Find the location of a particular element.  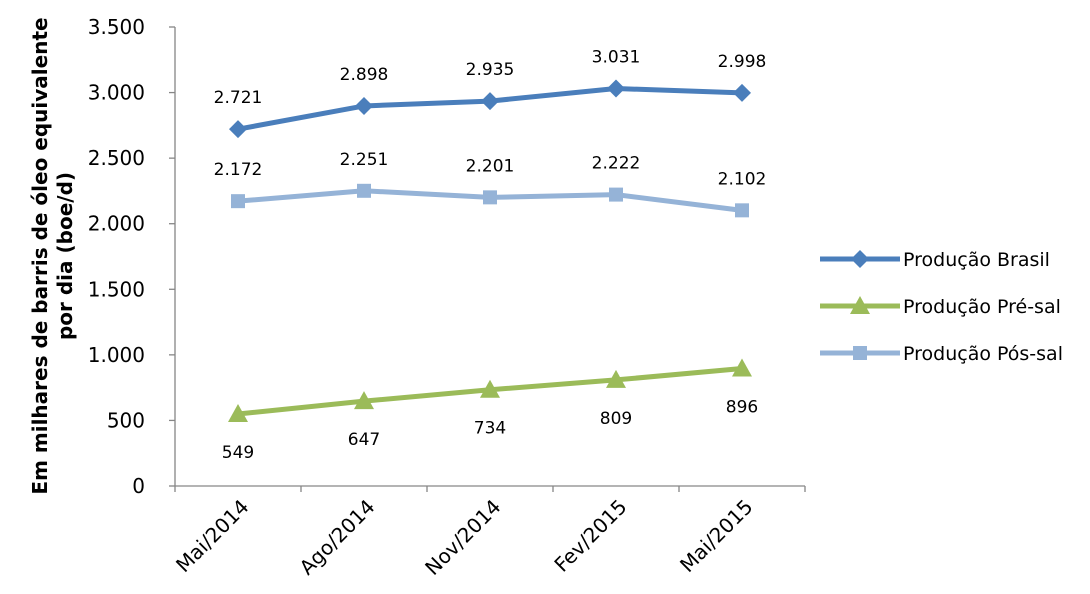

y-axis-ticks: 0 500 1.000 1.500 2.000 2.500 3.000 3.500 is located at coordinates (131, 256).